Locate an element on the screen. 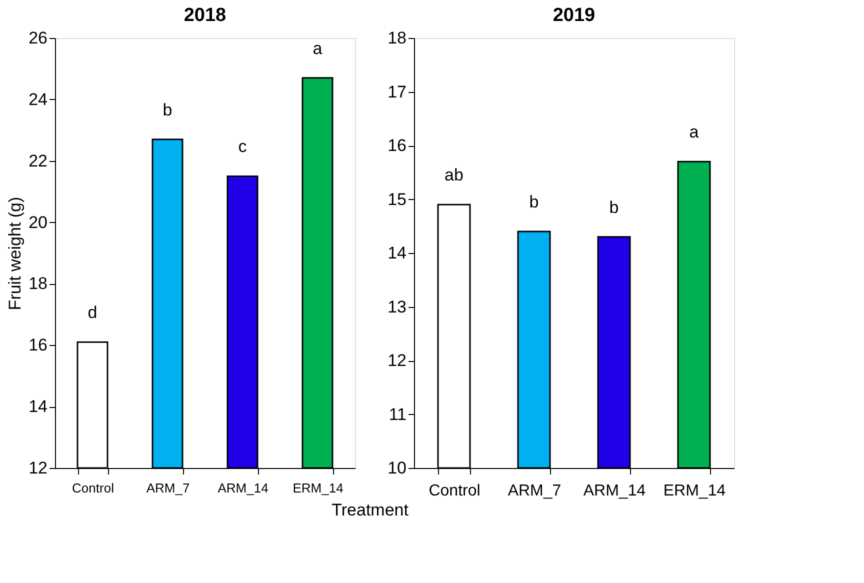 Image resolution: width=864 pixels, height=583 pixels. y-tick-label: 11 is located at coordinates (397, 414).